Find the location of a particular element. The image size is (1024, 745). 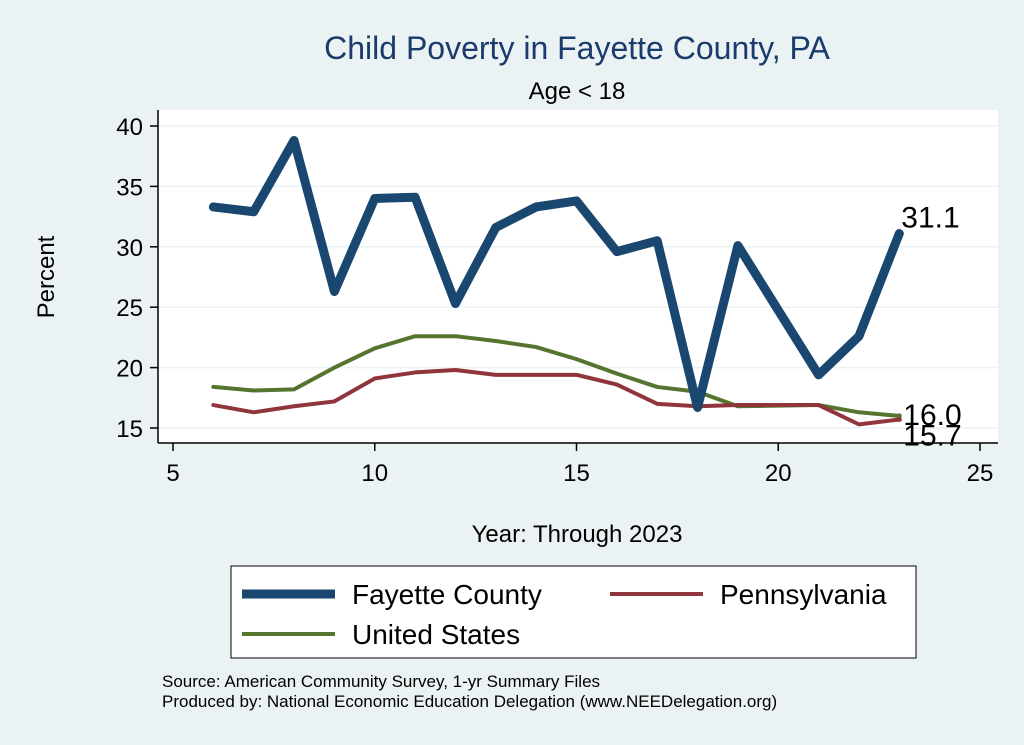

end-labels: 31.1 15.716.0 is located at coordinates (931, 327).